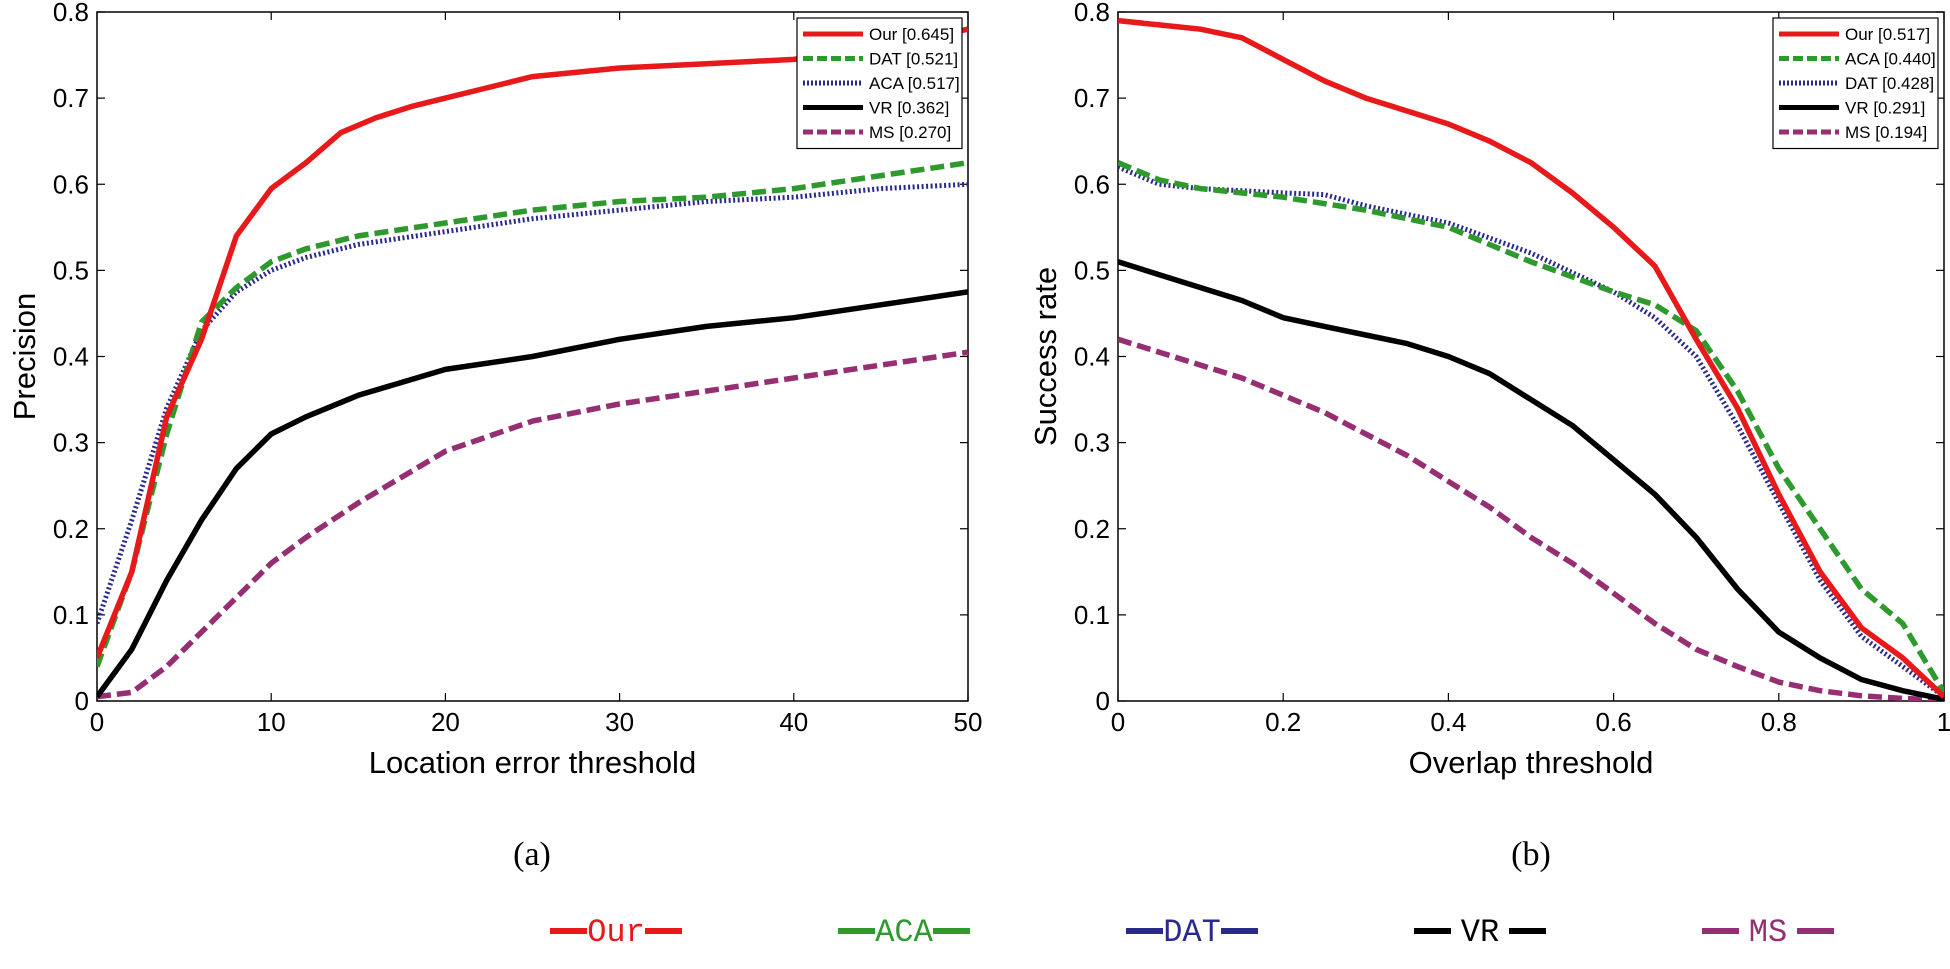 This screenshot has height=969, width=1950. I want to click on legend-label-aca: ACA [0.440], so click(1890, 59).